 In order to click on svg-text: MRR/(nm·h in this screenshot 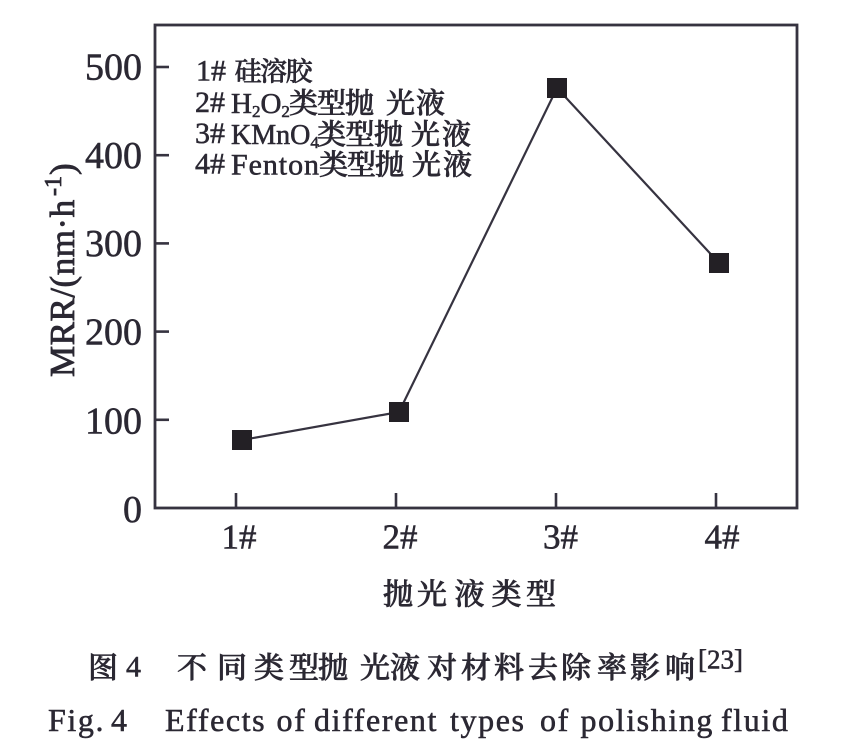, I will do `click(62, 288)`.